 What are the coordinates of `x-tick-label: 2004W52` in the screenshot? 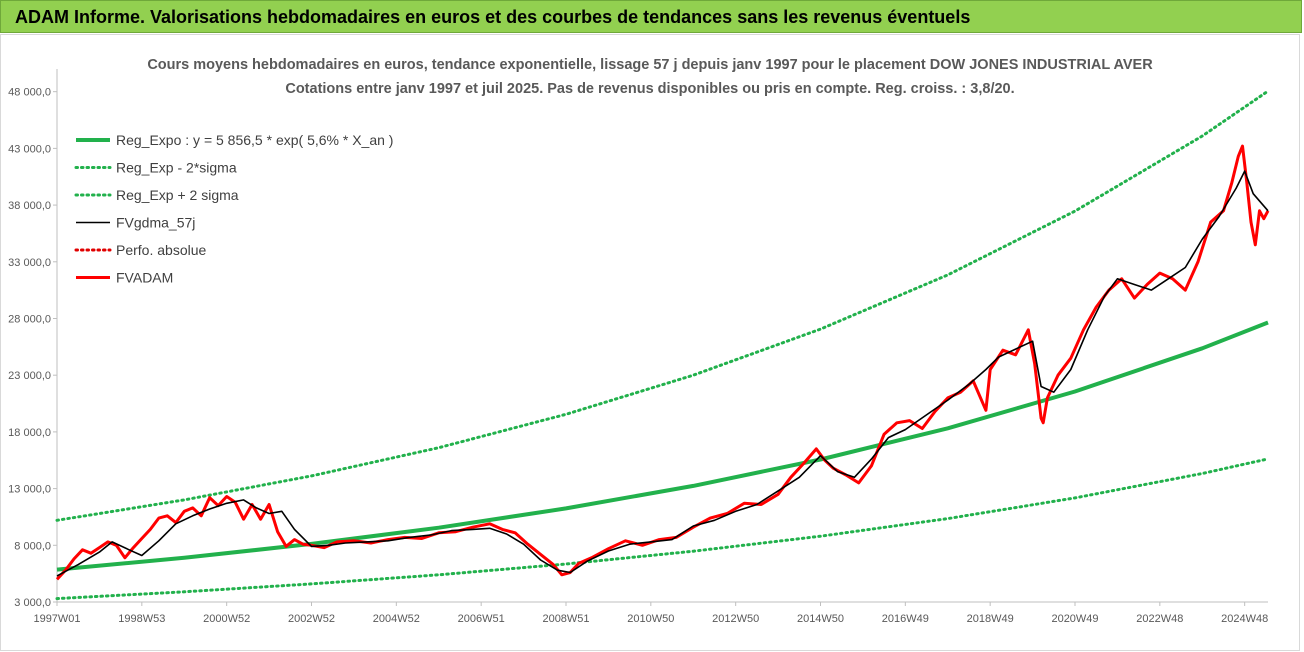 It's located at (396, 619).